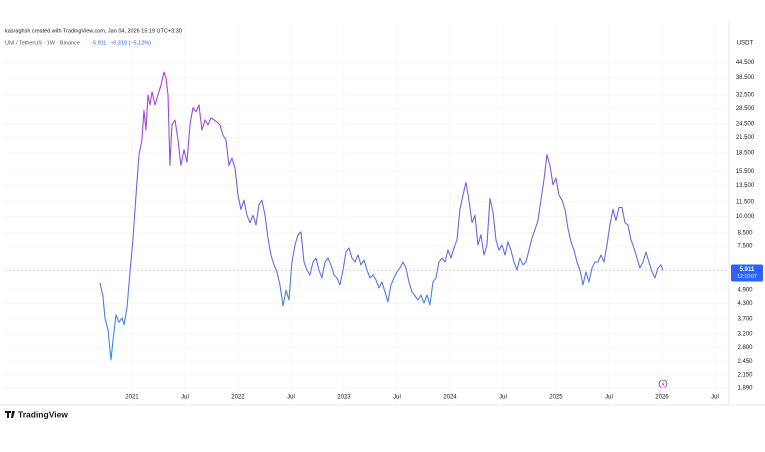  I want to click on last-price-badge, so click(747, 273).